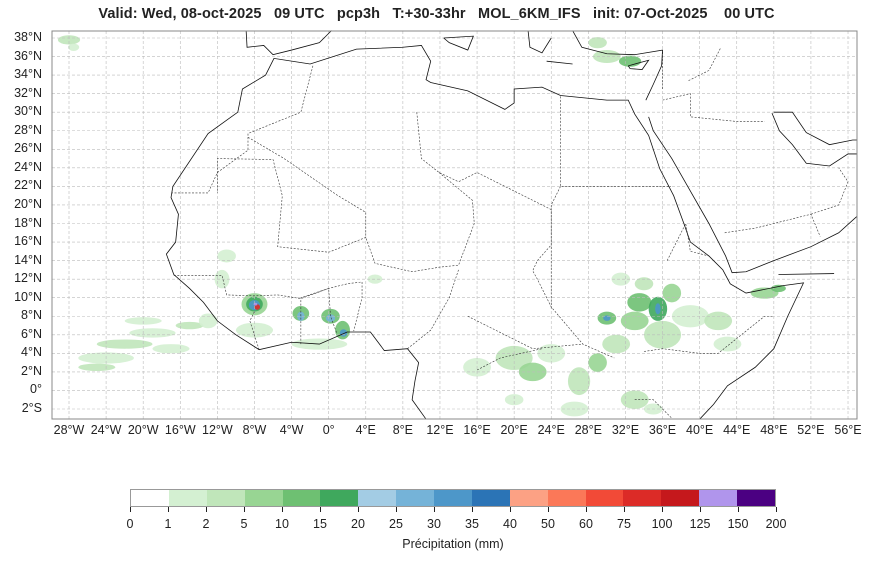 The width and height of the screenshot is (873, 563). Describe the element at coordinates (143, 430) in the screenshot. I see `lon-tick-label: 20°W` at that location.